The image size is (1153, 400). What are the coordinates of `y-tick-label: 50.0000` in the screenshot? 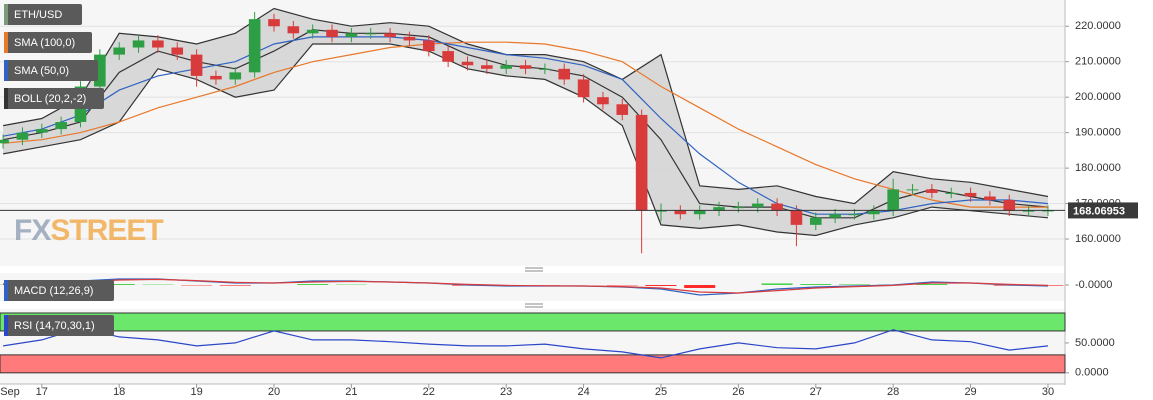 It's located at (1095, 343).